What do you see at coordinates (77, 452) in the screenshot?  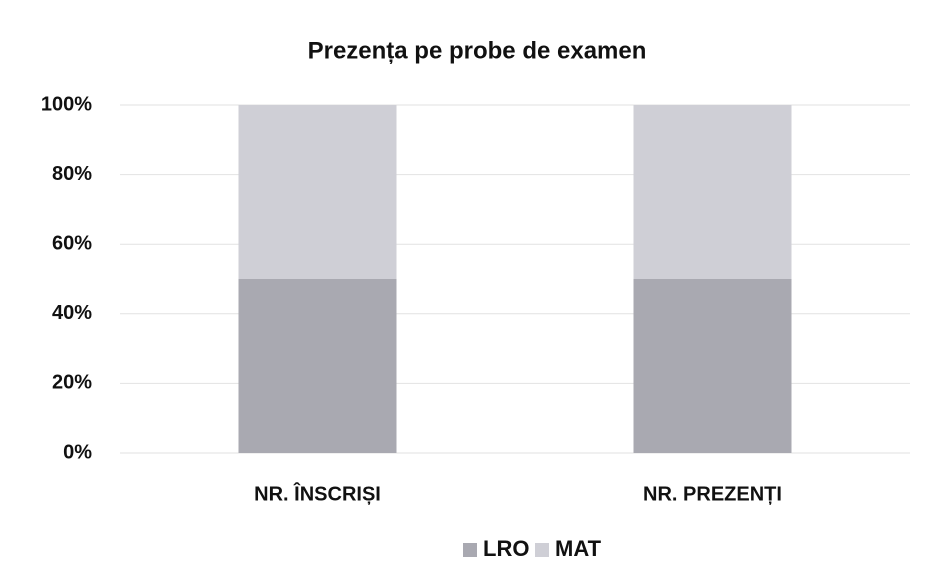 I see `y-tick-label: 0%` at bounding box center [77, 452].